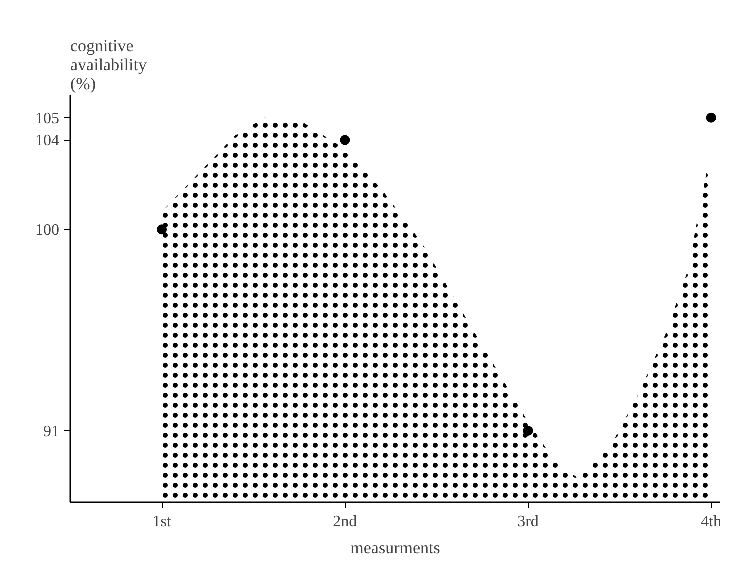 The width and height of the screenshot is (746, 566). What do you see at coordinates (48, 141) in the screenshot?
I see `y-tick-label: 104` at bounding box center [48, 141].